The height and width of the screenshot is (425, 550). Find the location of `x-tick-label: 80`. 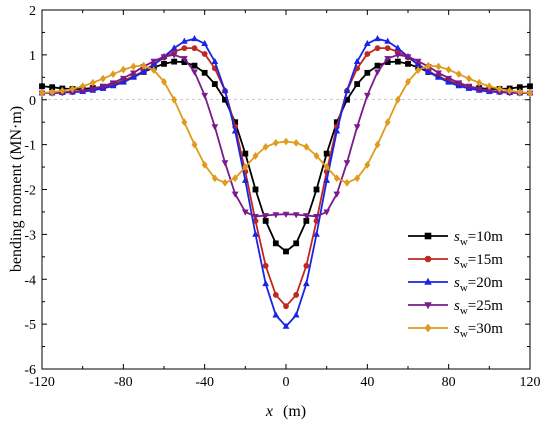

x-tick-label: 80 is located at coordinates (449, 382).